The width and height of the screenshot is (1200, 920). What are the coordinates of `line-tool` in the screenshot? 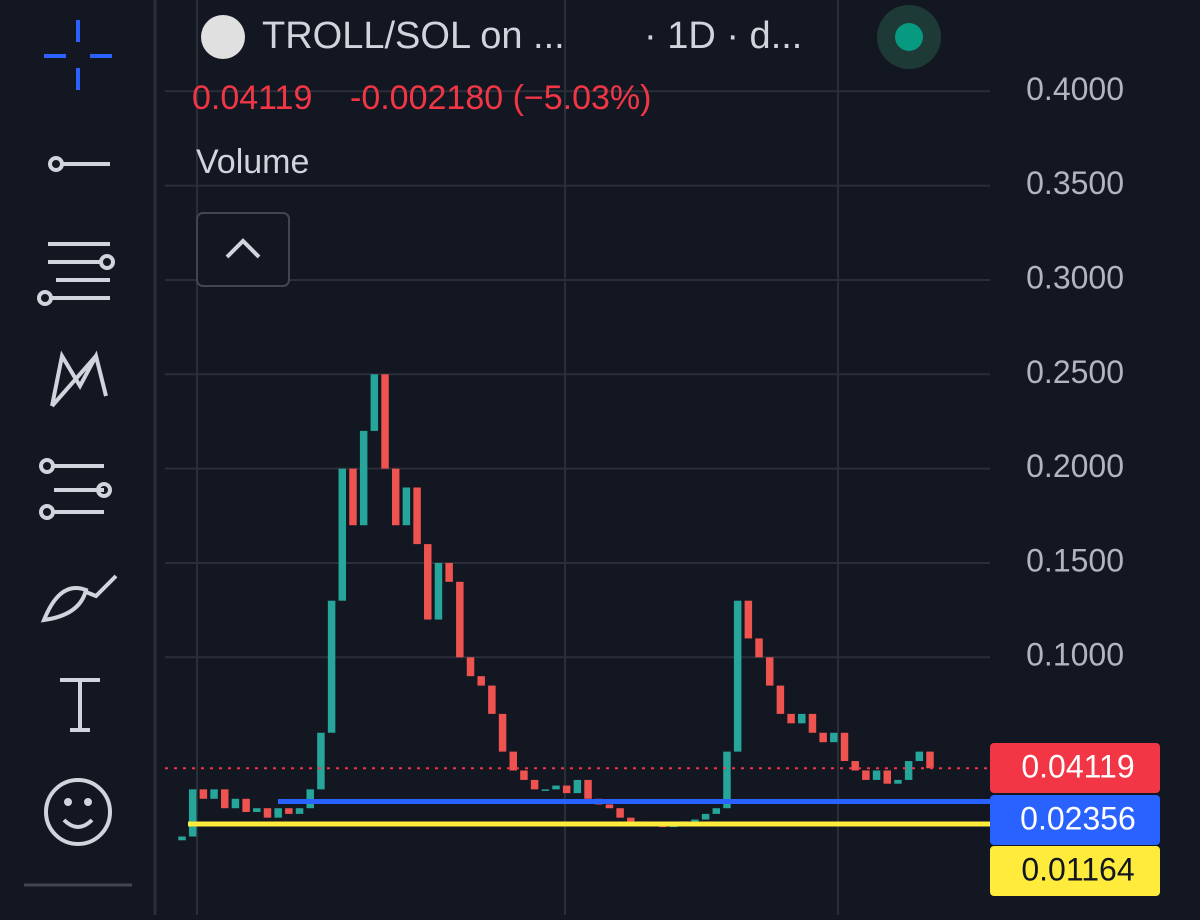 It's located at (79, 164).